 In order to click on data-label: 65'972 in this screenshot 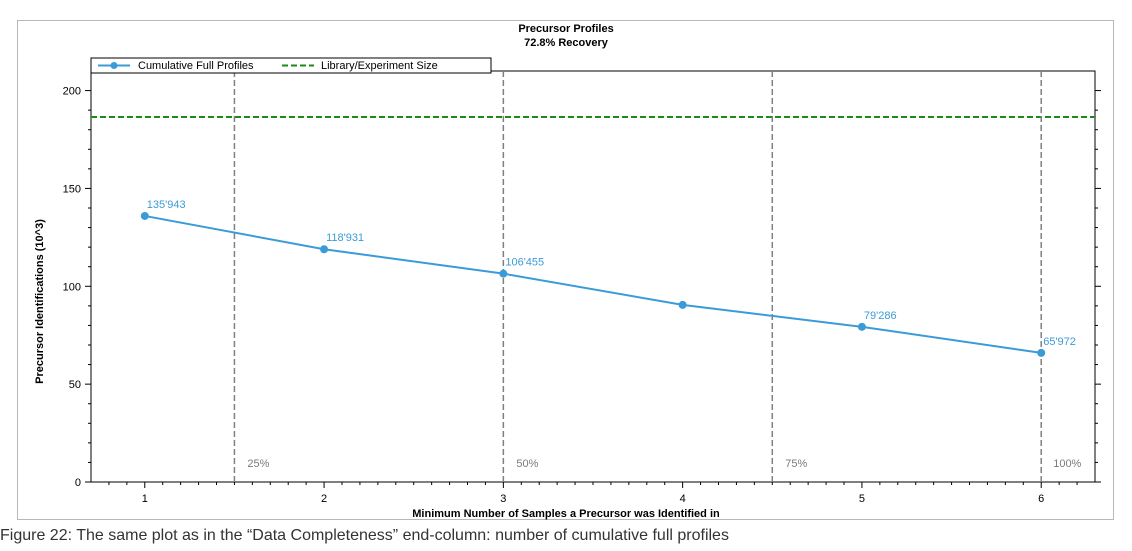, I will do `click(1059, 342)`.